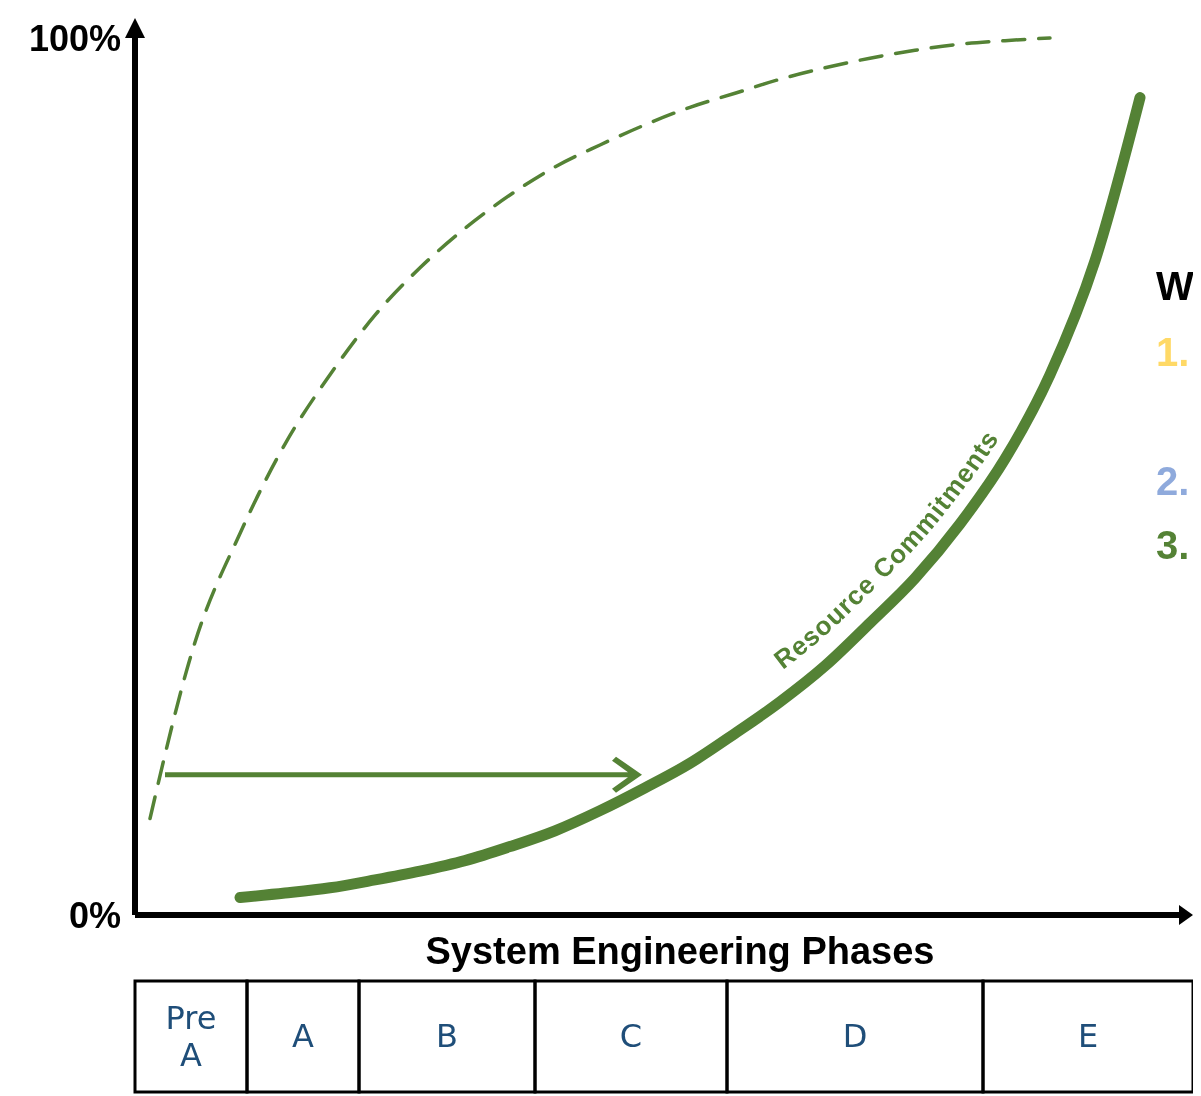 The width and height of the screenshot is (1201, 1096). I want to click on text: Pre A, so click(191, 1036).